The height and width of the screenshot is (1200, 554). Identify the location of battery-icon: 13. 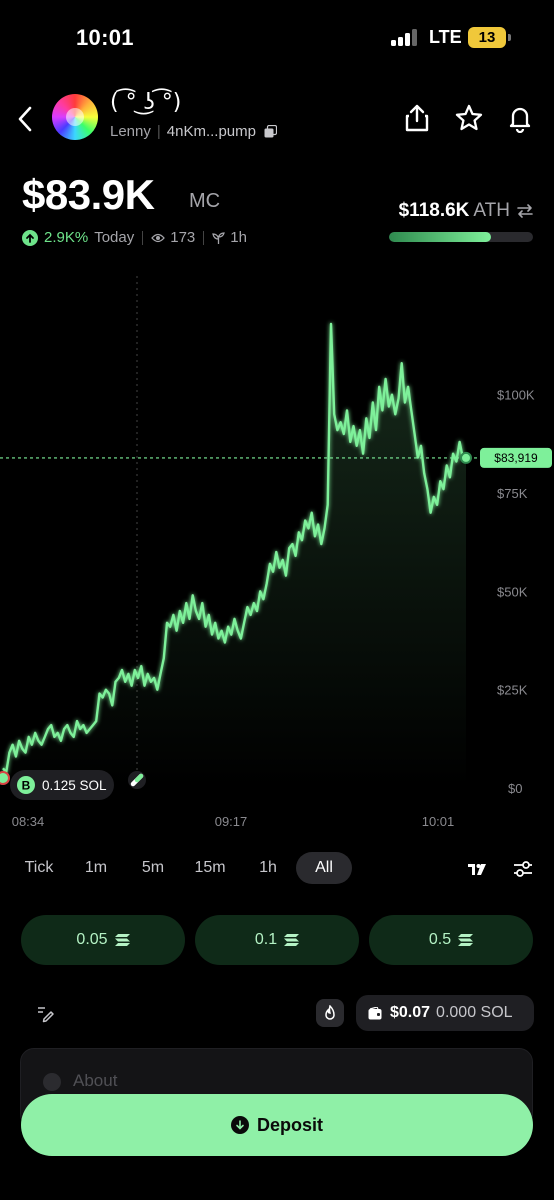
(487, 37).